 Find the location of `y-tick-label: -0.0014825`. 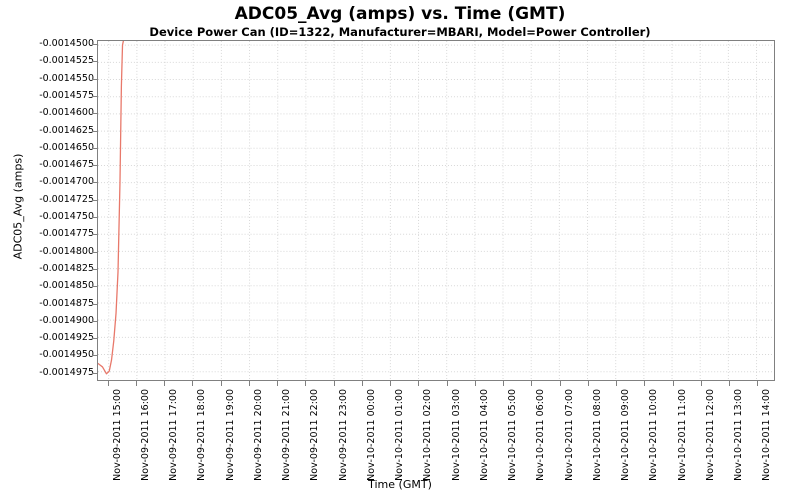

y-tick-label: -0.0014825 is located at coordinates (66, 268).